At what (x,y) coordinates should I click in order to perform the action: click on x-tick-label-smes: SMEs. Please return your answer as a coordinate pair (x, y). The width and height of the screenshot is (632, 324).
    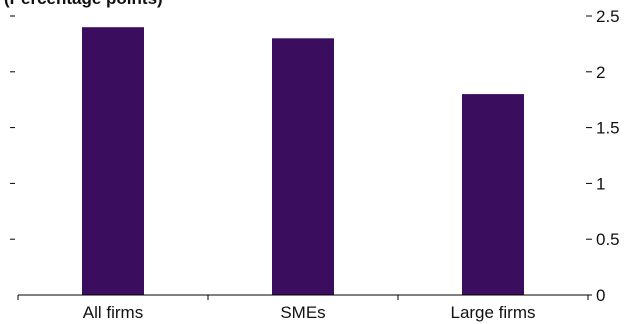
    Looking at the image, I should click on (302, 312).